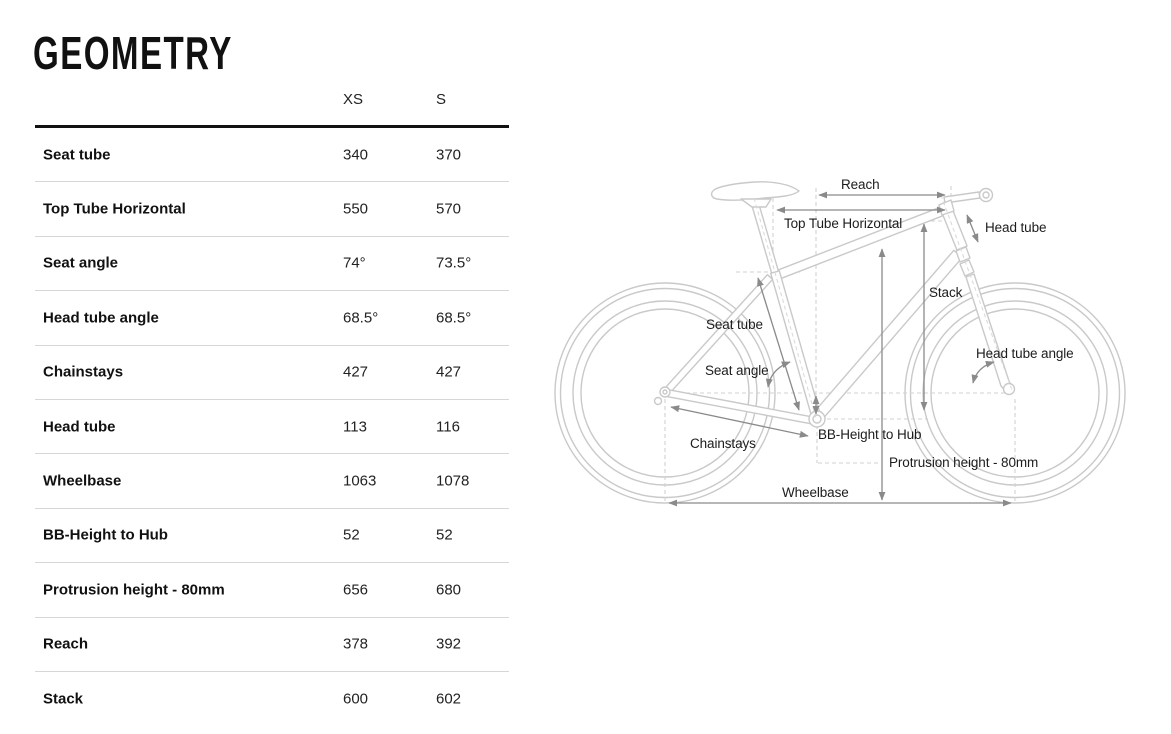 This screenshot has height=734, width=1171. What do you see at coordinates (986, 195) in the screenshot?
I see `handlebar-grip-inner` at bounding box center [986, 195].